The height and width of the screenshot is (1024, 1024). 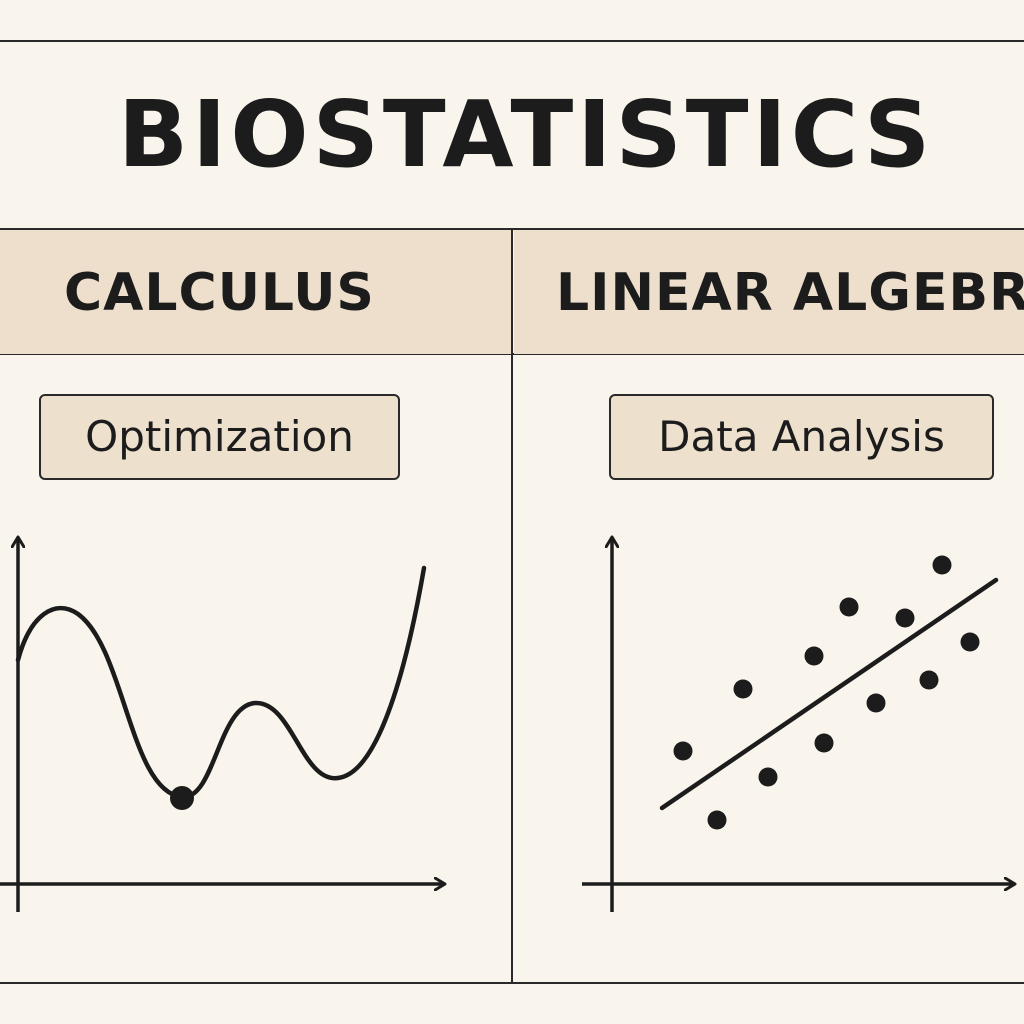 I want to click on calculus-function-curve, so click(x=221, y=682).